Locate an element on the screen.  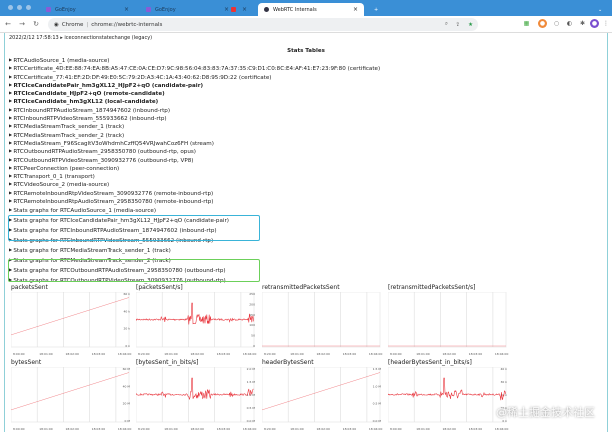
stats-table-item: RTCPeerConnection (peer-connection) is located at coordinates (194, 168).